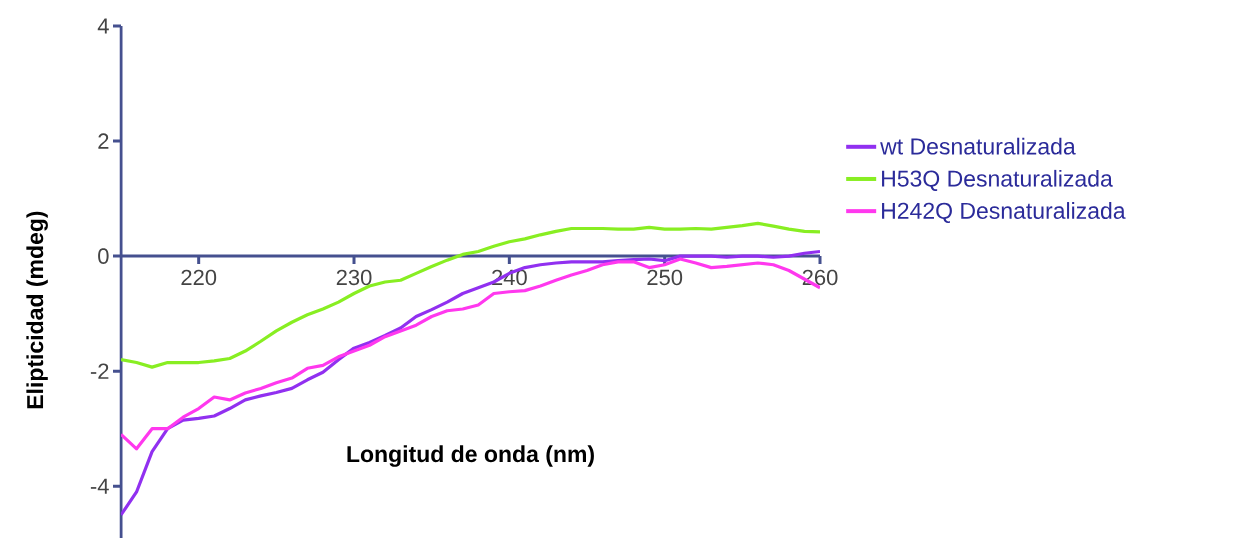 Image resolution: width=1242 pixels, height=539 pixels. What do you see at coordinates (354, 277) in the screenshot?
I see `x-tick-label: 230` at bounding box center [354, 277].